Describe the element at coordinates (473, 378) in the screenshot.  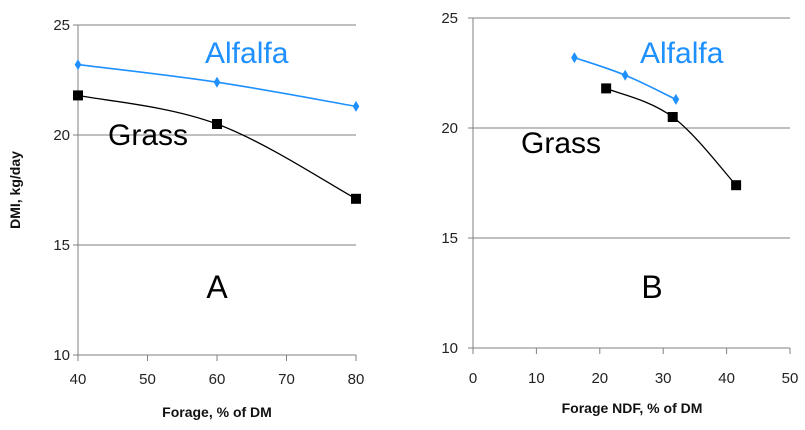
I see `x-tick-label: 0` at that location.